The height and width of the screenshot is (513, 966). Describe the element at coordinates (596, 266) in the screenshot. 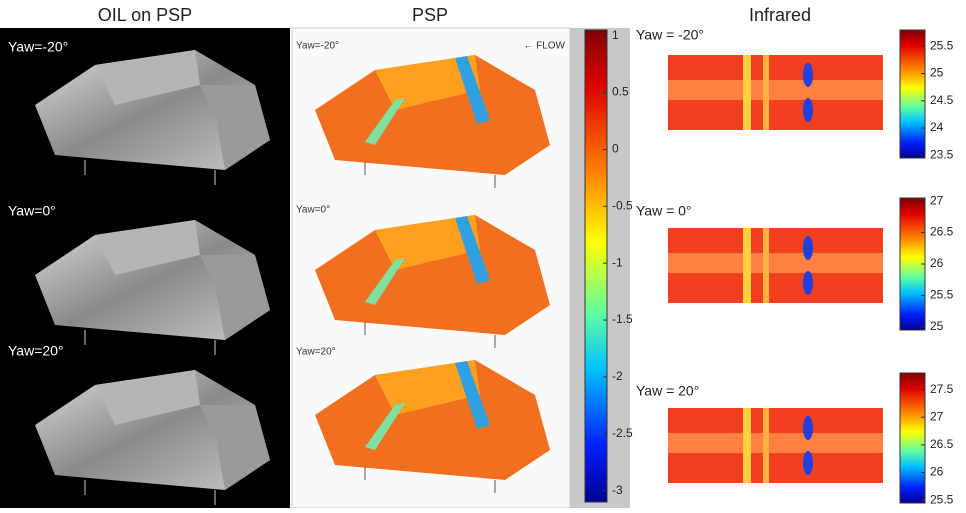

I see `psp-colorbar` at that location.